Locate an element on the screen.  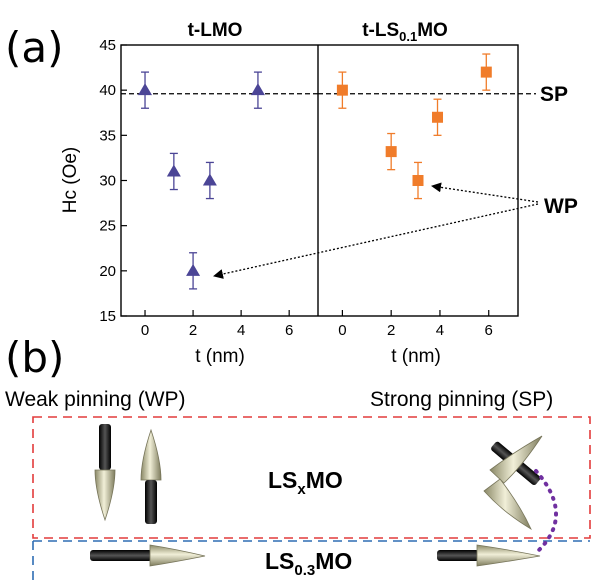
panel-label-a: (a) is located at coordinates (34, 47).